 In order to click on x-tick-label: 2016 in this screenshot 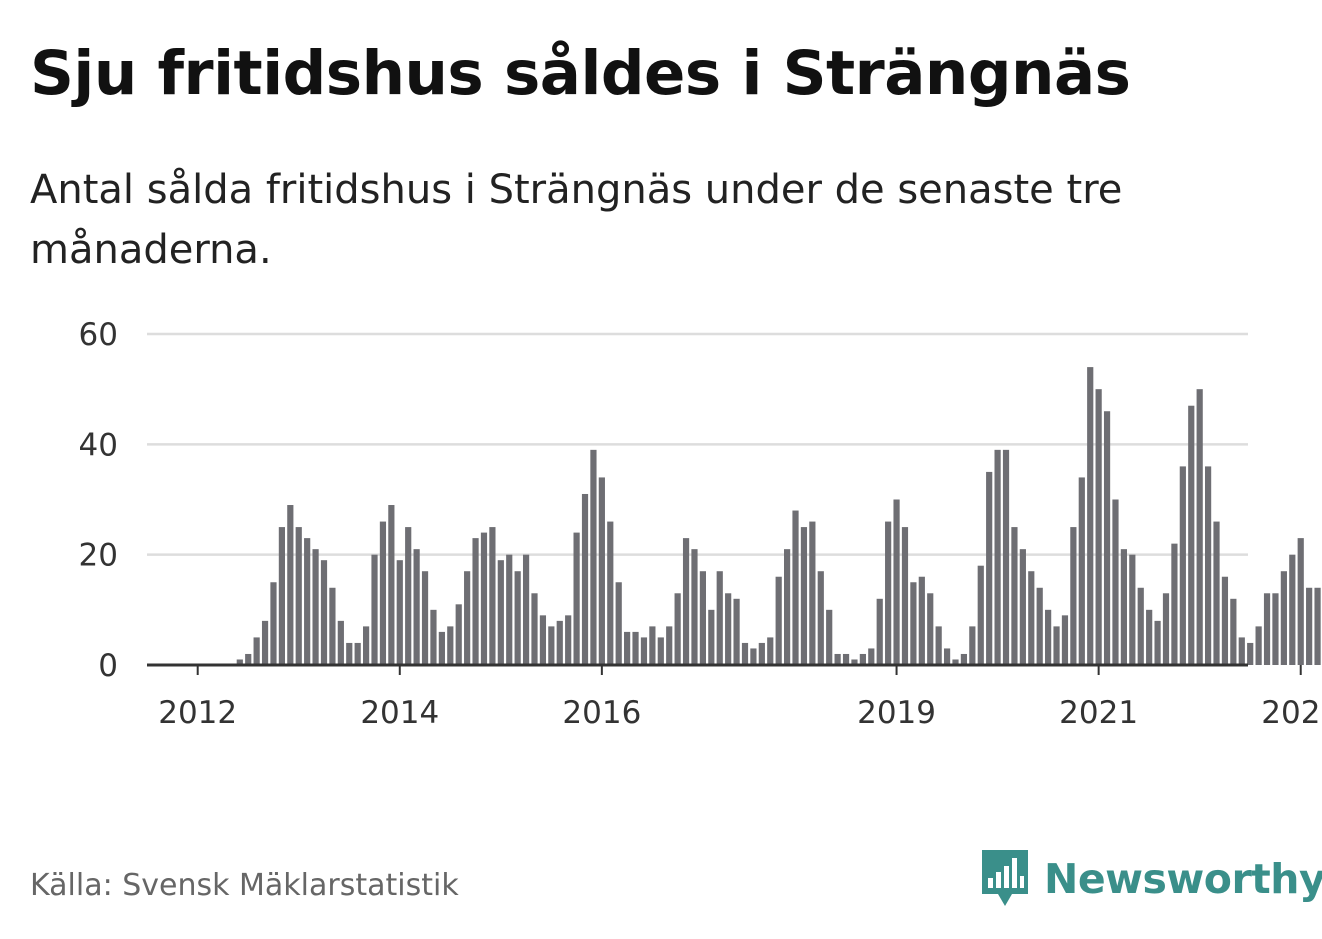, I will do `click(601, 713)`.